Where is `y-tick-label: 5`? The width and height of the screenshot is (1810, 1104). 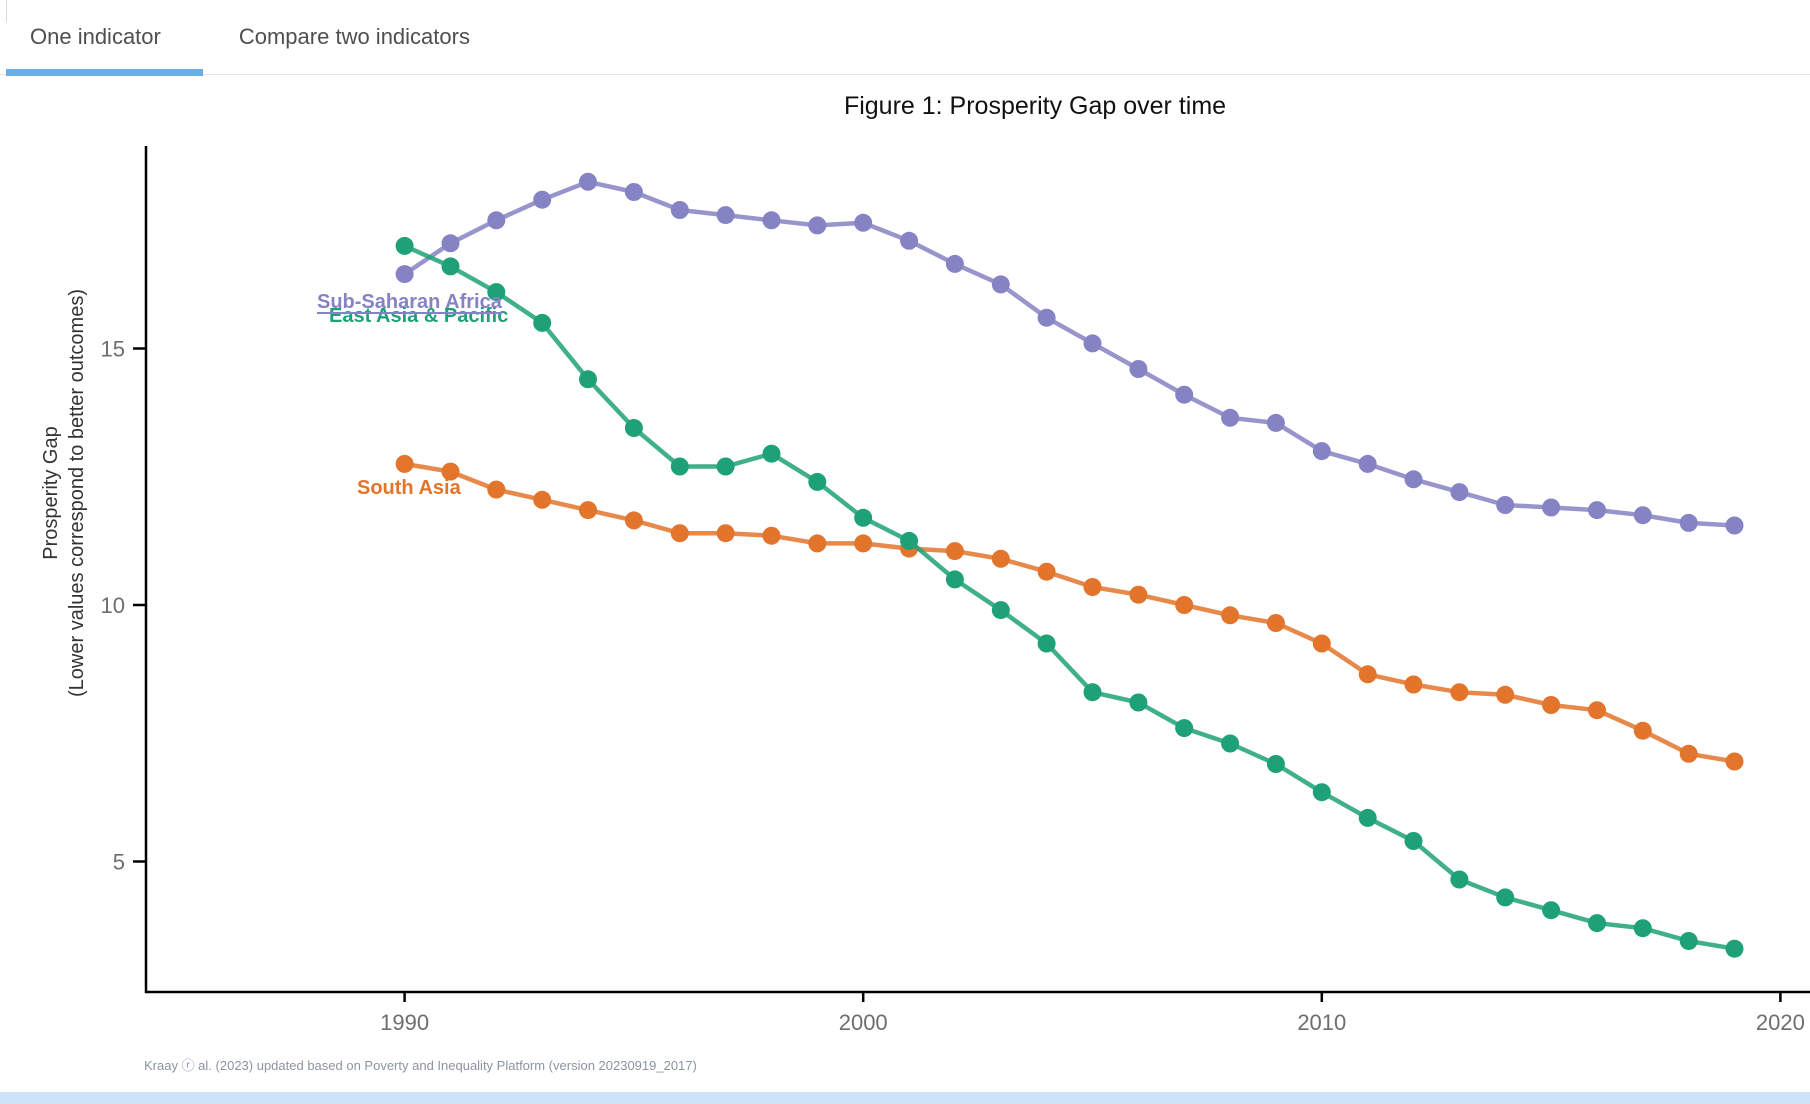
y-tick-label: 5 is located at coordinates (119, 862).